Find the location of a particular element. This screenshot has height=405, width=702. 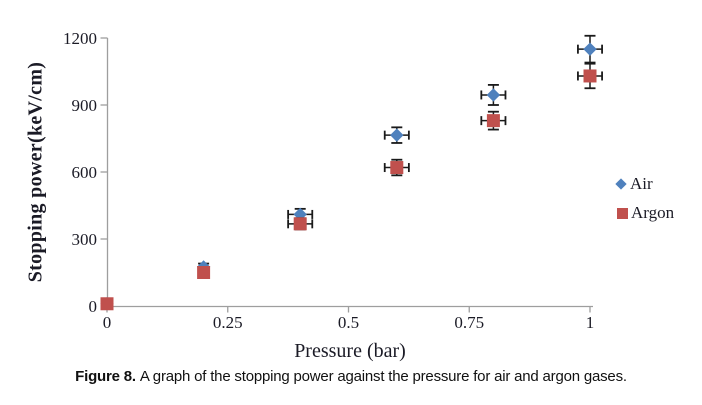

y-axis-title: Stopping power(keV/cm) is located at coordinates (35, 172).